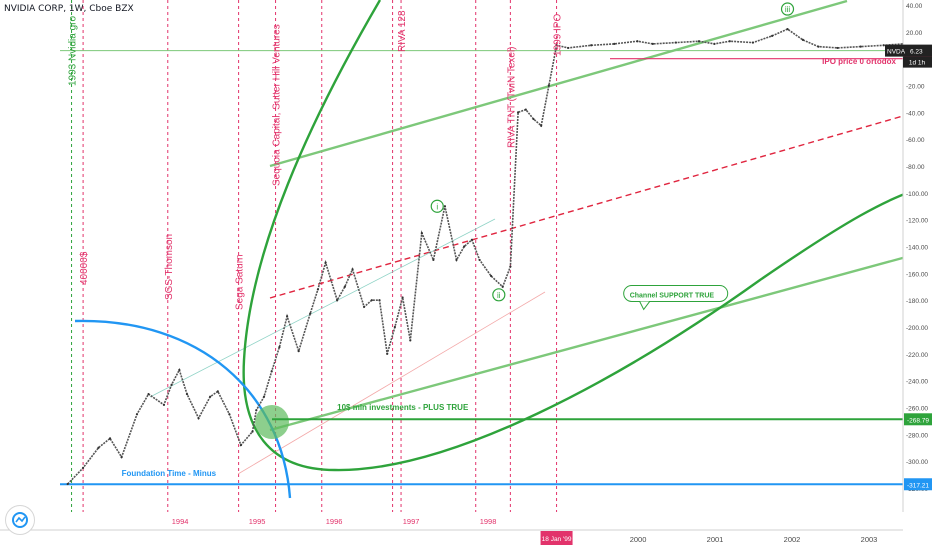 This screenshot has height=550, width=932. Describe the element at coordinates (240, 282) in the screenshot. I see `marker-label: Sega Saturn` at that location.